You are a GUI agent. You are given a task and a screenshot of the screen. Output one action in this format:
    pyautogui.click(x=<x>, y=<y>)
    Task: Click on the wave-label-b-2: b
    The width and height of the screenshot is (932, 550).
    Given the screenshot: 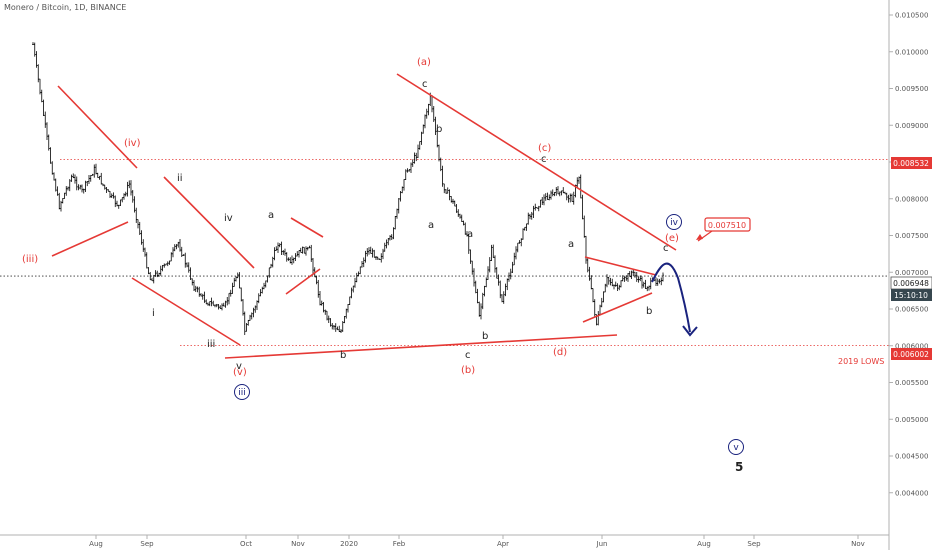 What is the action you would take?
    pyautogui.click(x=439, y=129)
    